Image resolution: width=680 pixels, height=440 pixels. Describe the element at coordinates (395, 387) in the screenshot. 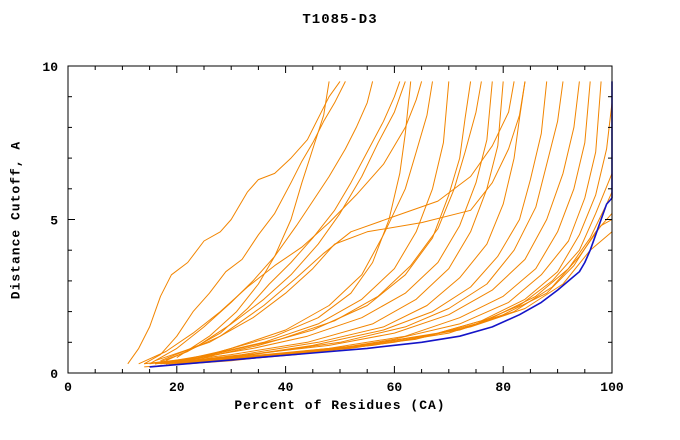

I see `x-tick-label: 60` at that location.